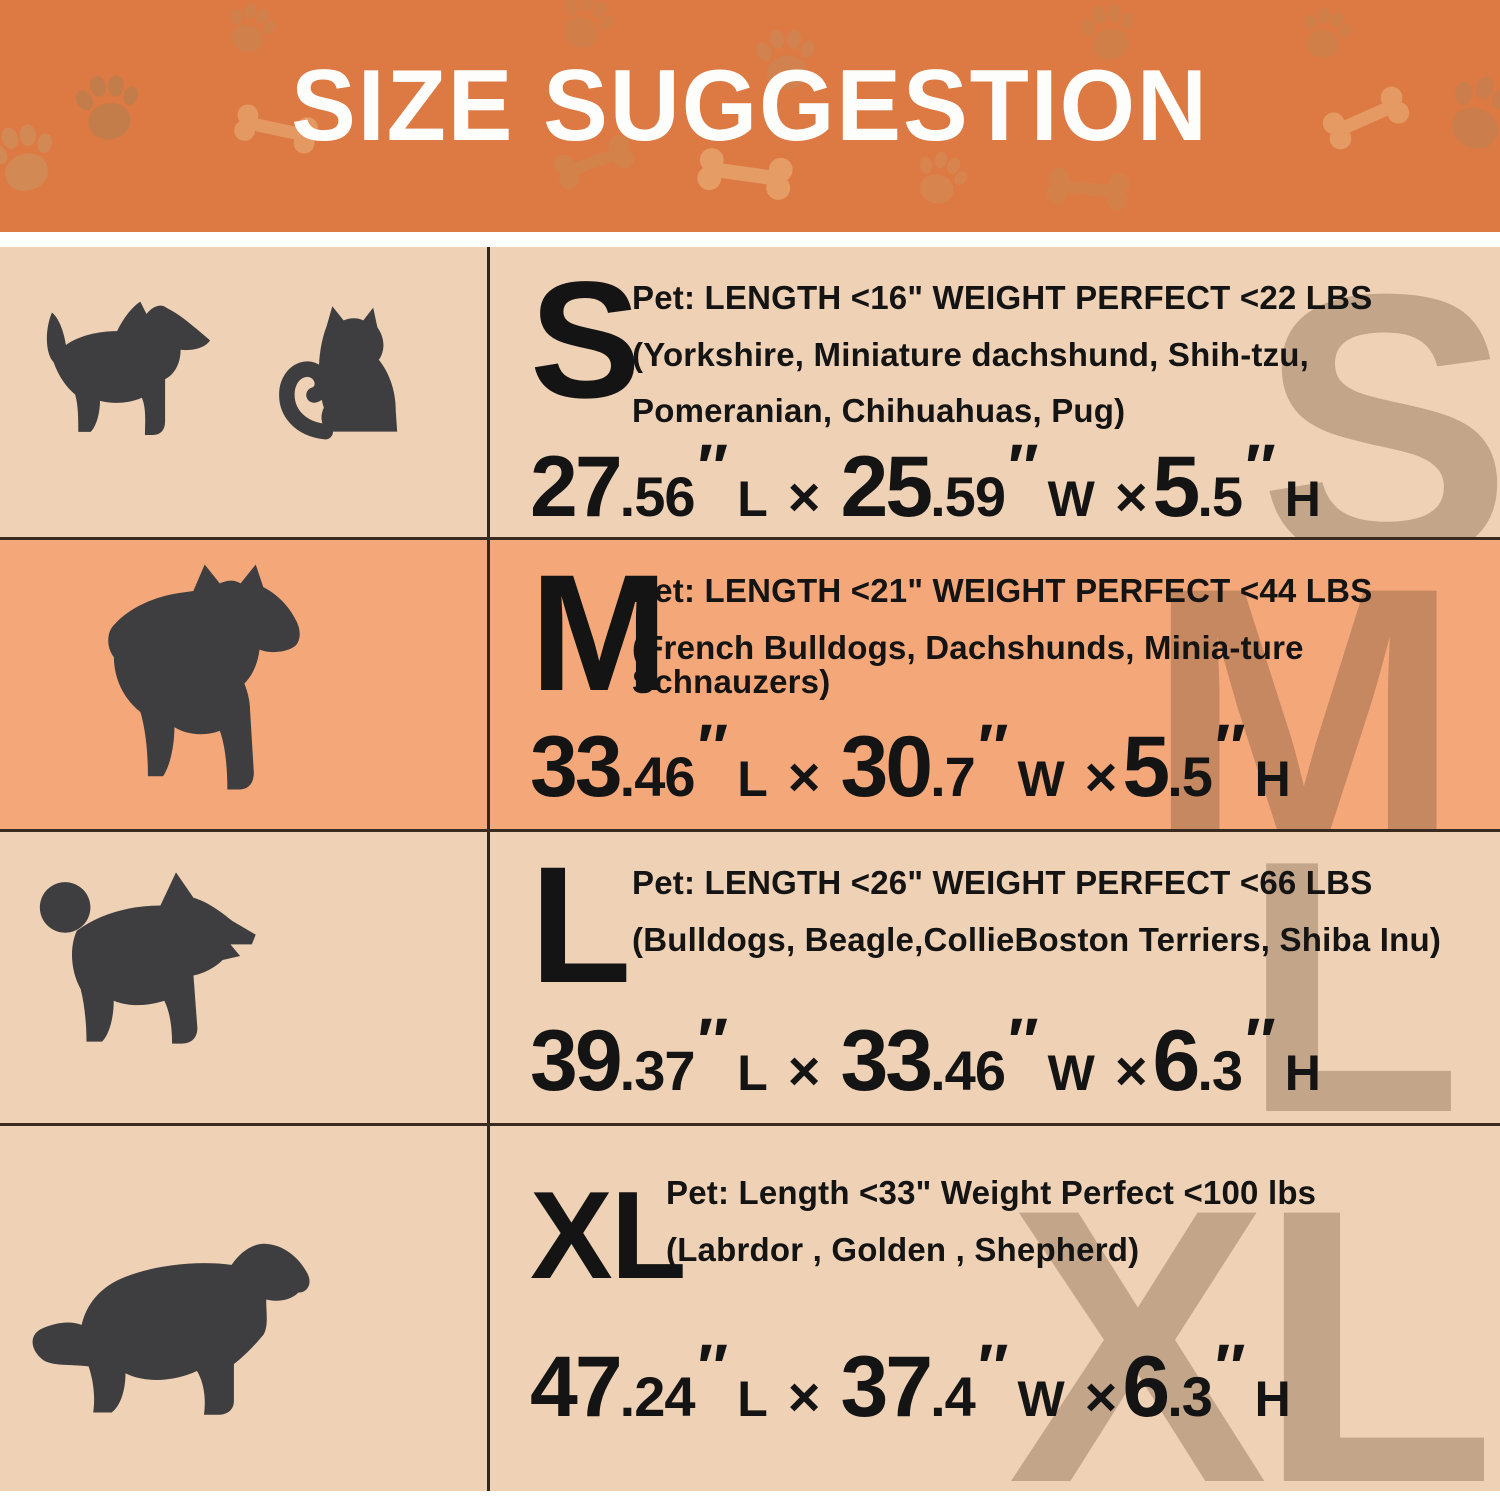 This screenshot has width=1500, height=1500. What do you see at coordinates (580, 925) in the screenshot?
I see `size-letter: L` at bounding box center [580, 925].